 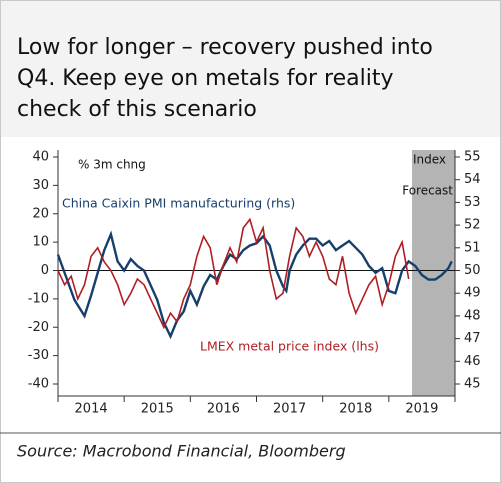 I want to click on y-tick-label: -10, so click(x=38, y=298).